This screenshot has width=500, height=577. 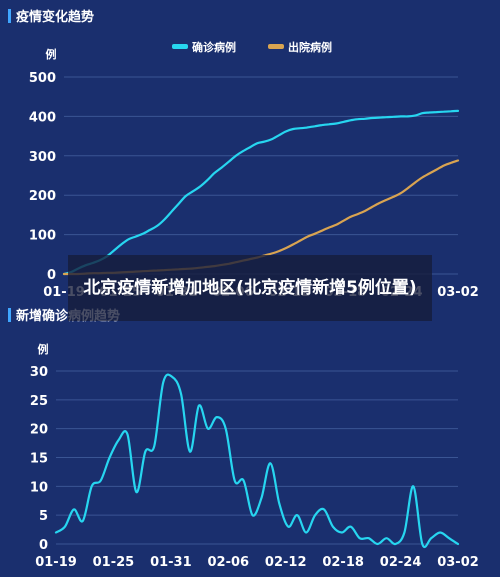 I want to click on x-tick-label: 02-18, so click(x=343, y=562).